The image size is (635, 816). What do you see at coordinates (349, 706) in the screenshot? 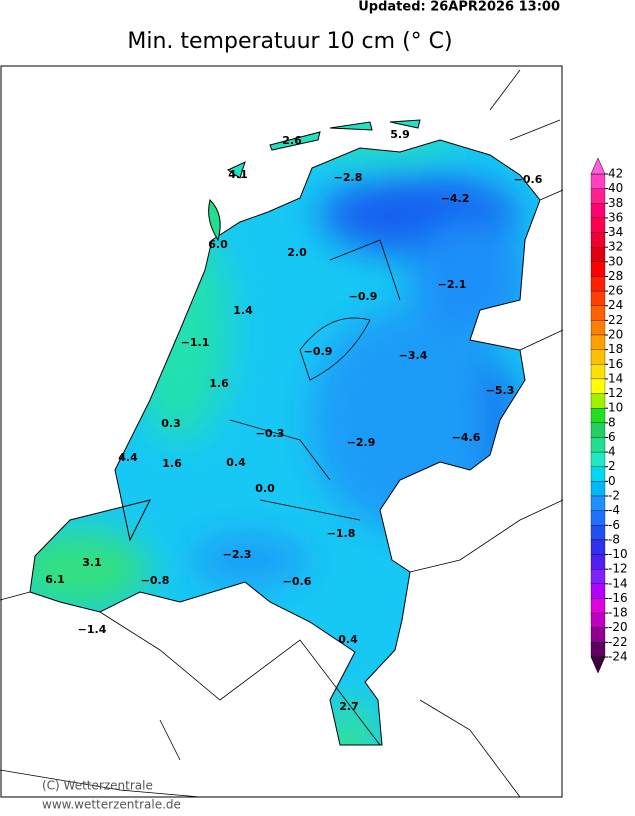
I see `station-value: 2.7` at bounding box center [349, 706].